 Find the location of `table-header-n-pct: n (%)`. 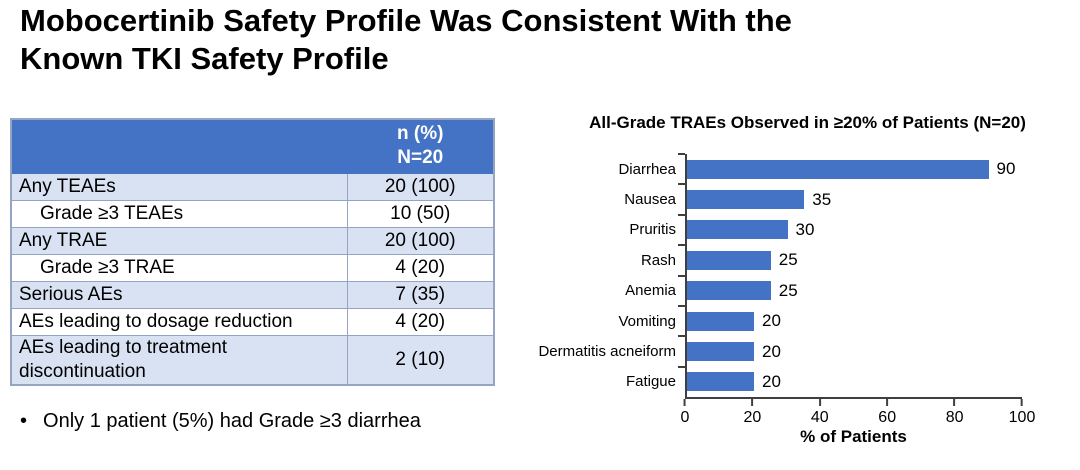

table-header-n-pct: n (%) is located at coordinates (420, 134).